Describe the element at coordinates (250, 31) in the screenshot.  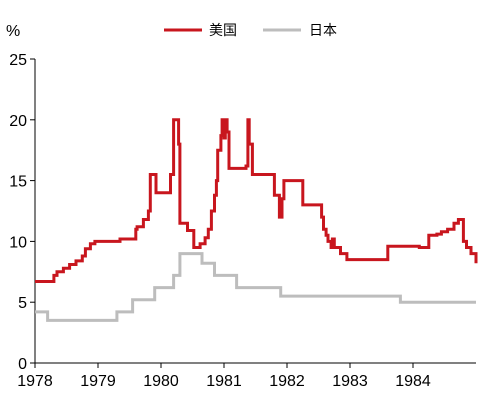
I see `legend: 美国 日本` at that location.